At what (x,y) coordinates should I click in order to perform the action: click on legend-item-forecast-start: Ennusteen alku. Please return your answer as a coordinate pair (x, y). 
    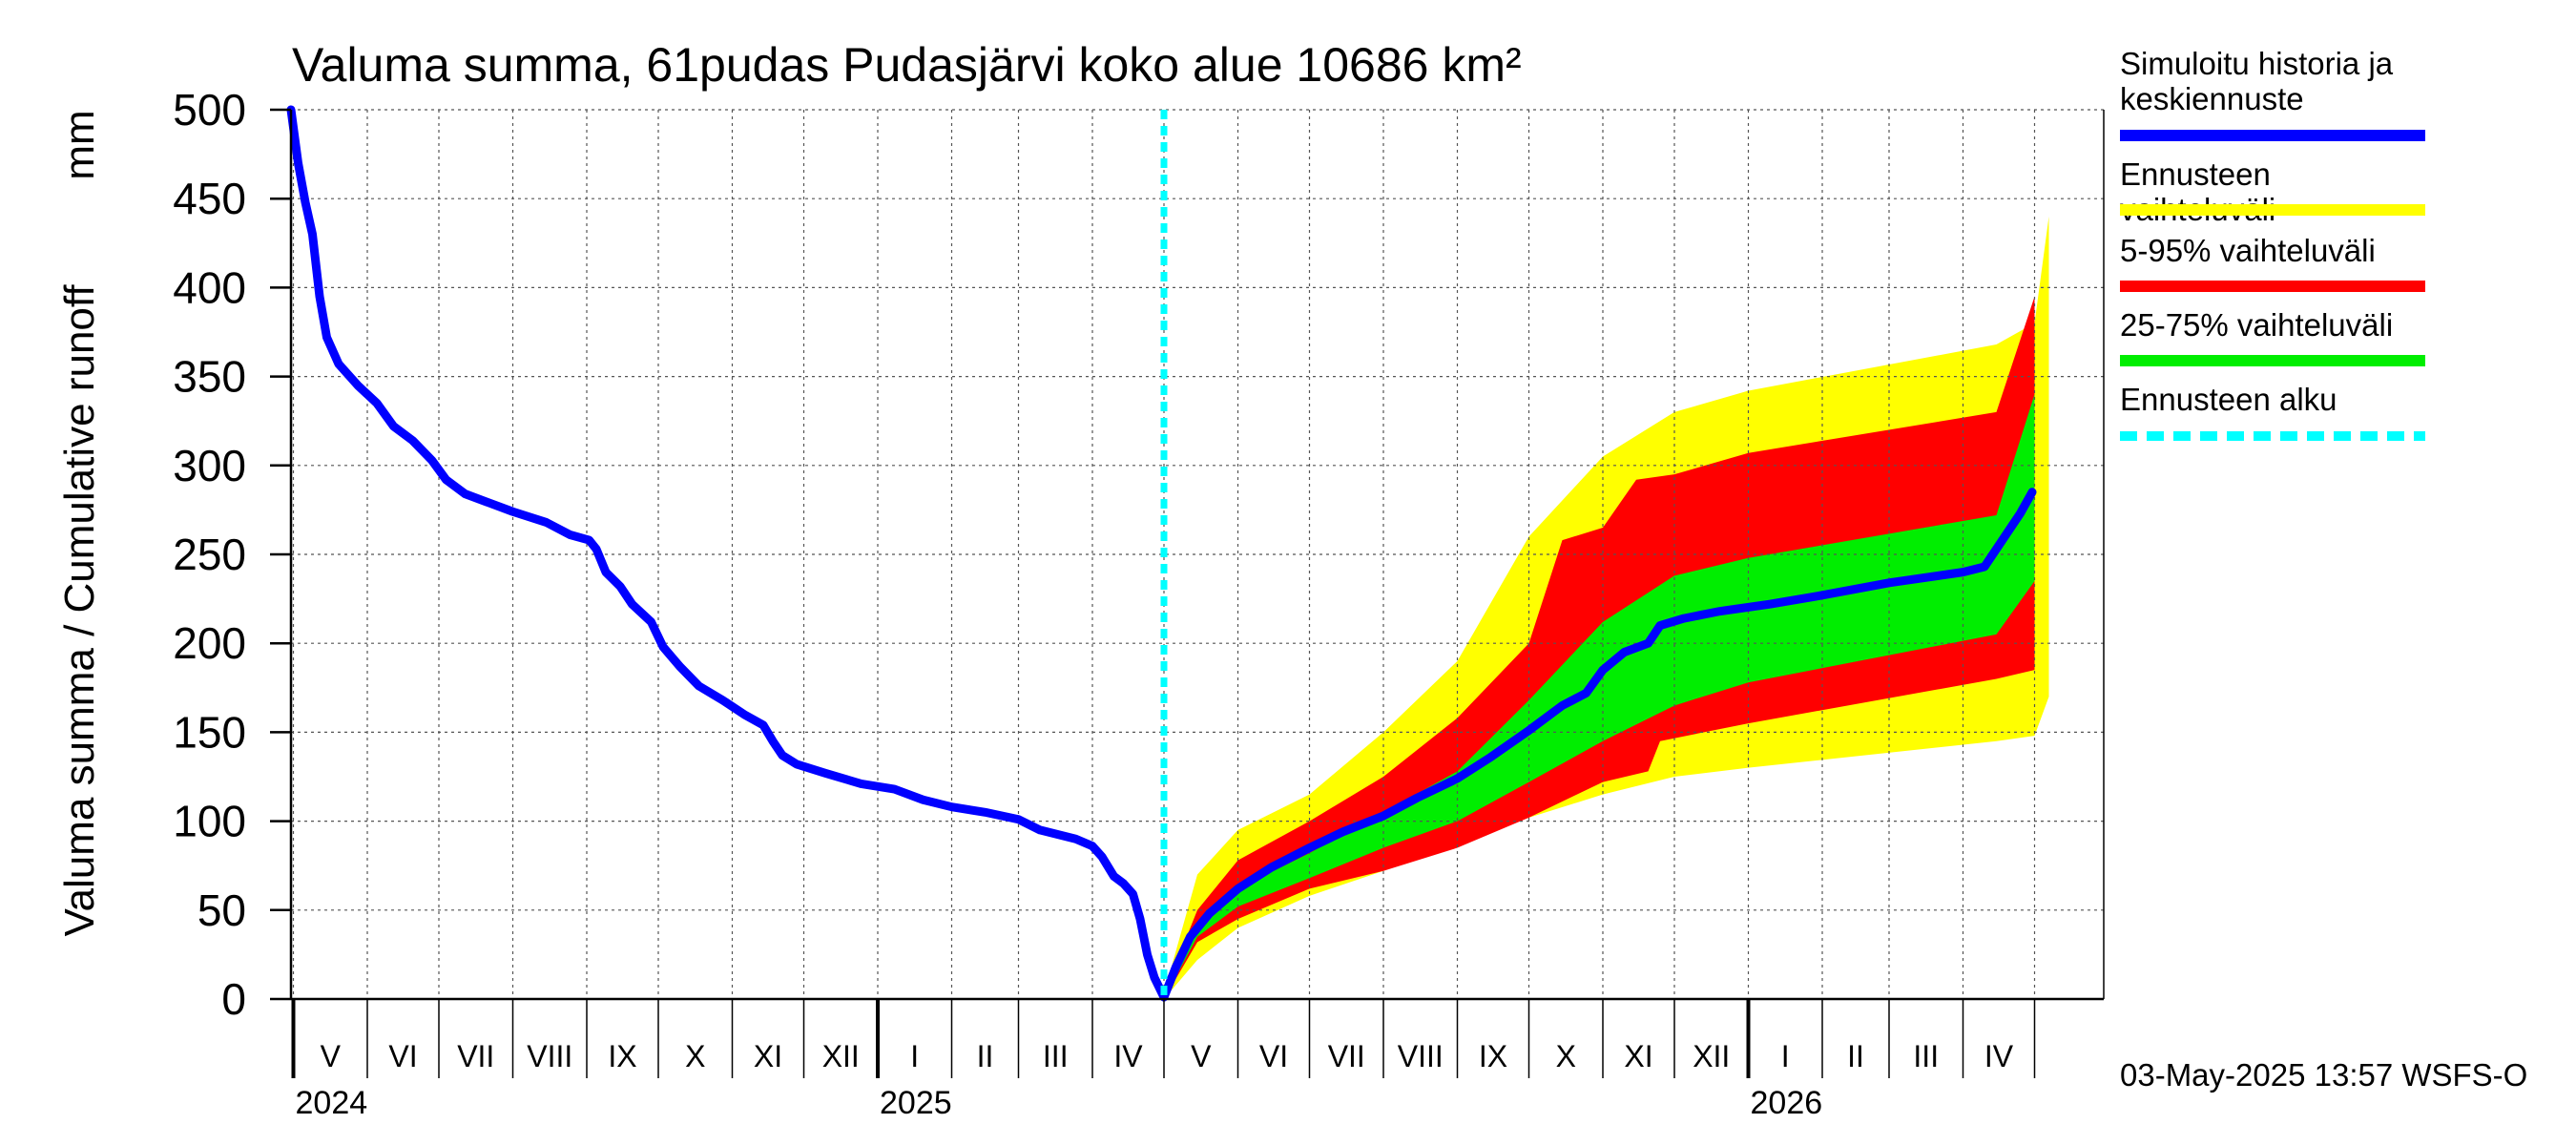
    Looking at the image, I should click on (2277, 411).